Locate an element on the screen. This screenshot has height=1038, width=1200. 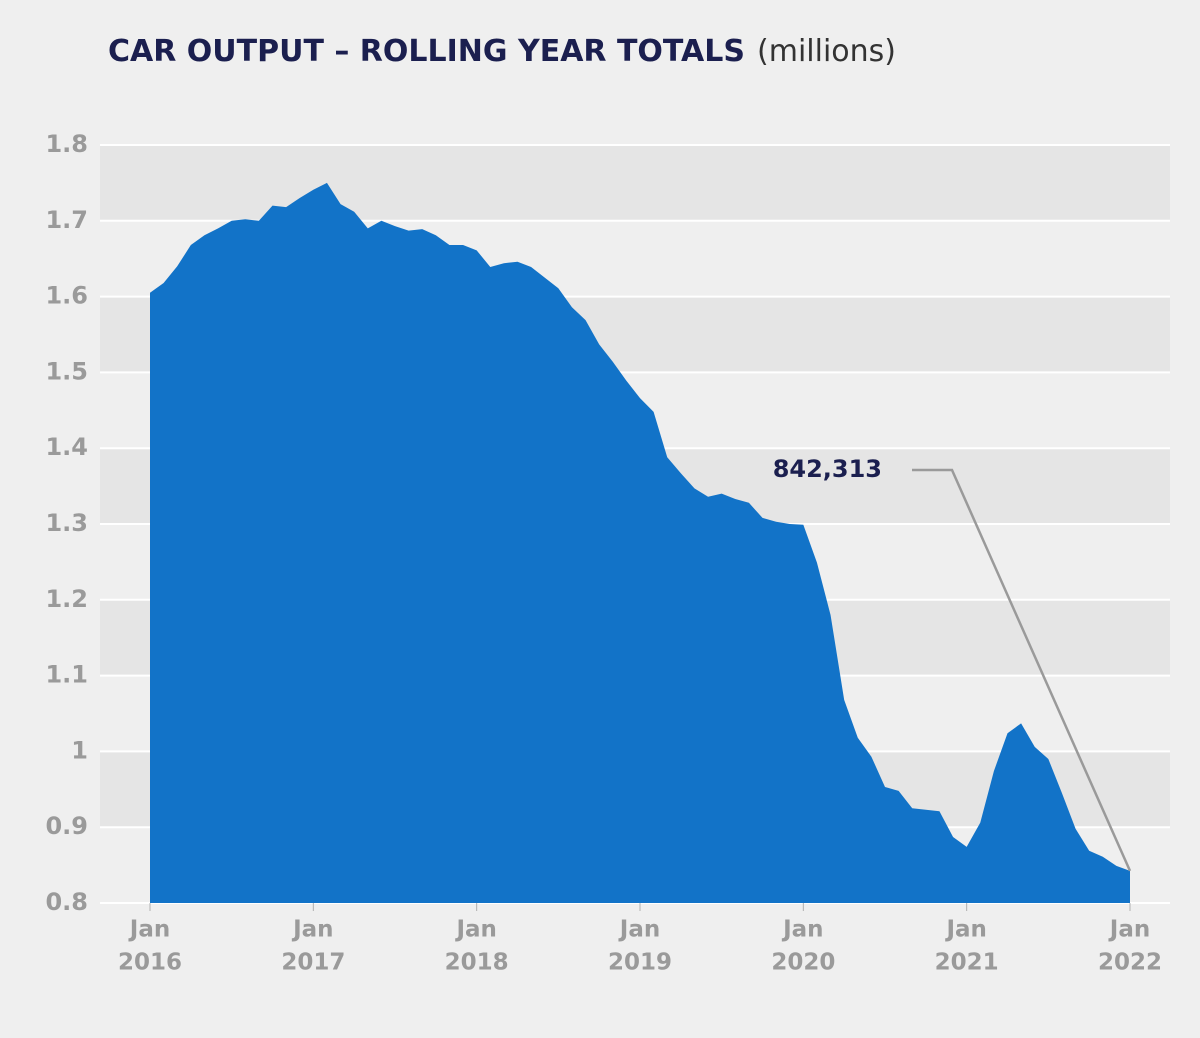
x-tick-label: 2019 is located at coordinates (640, 963).